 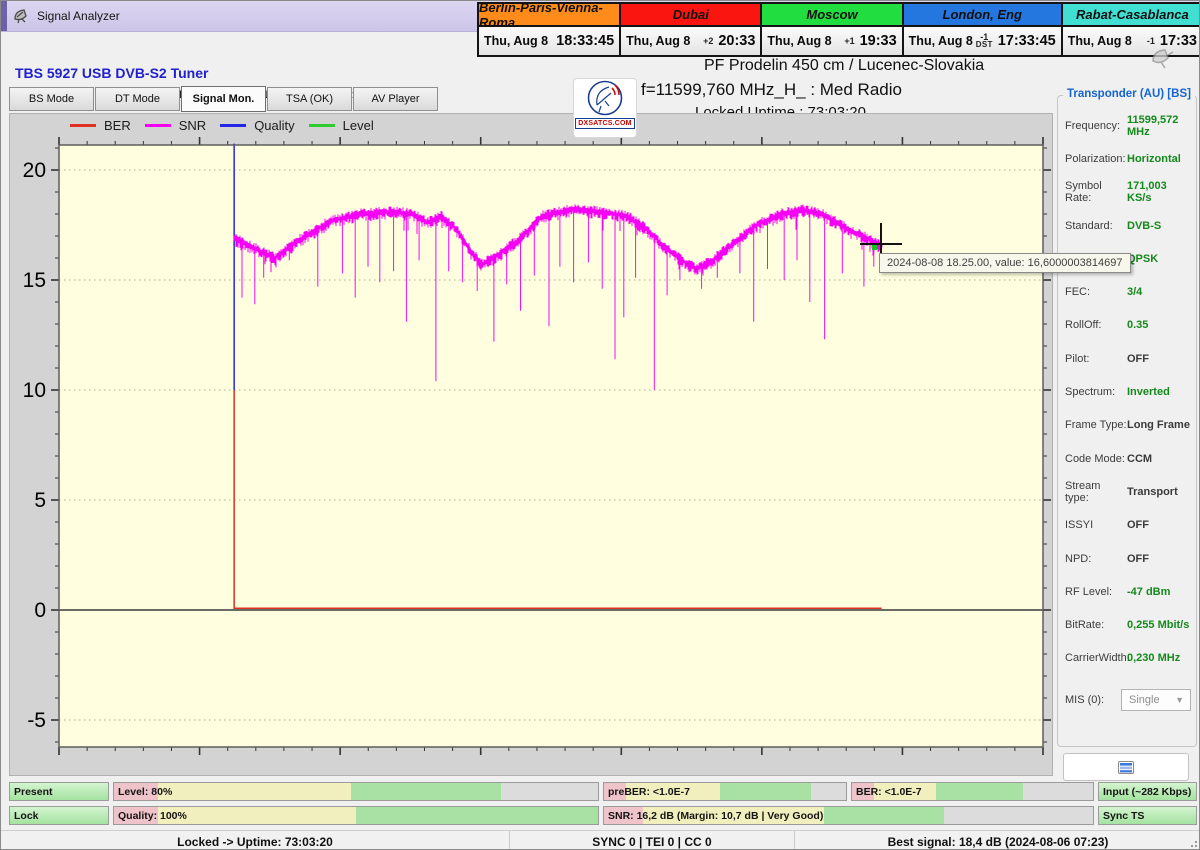 I want to click on transponder-row: RF Level: -47 dBm, so click(x=1118, y=591).